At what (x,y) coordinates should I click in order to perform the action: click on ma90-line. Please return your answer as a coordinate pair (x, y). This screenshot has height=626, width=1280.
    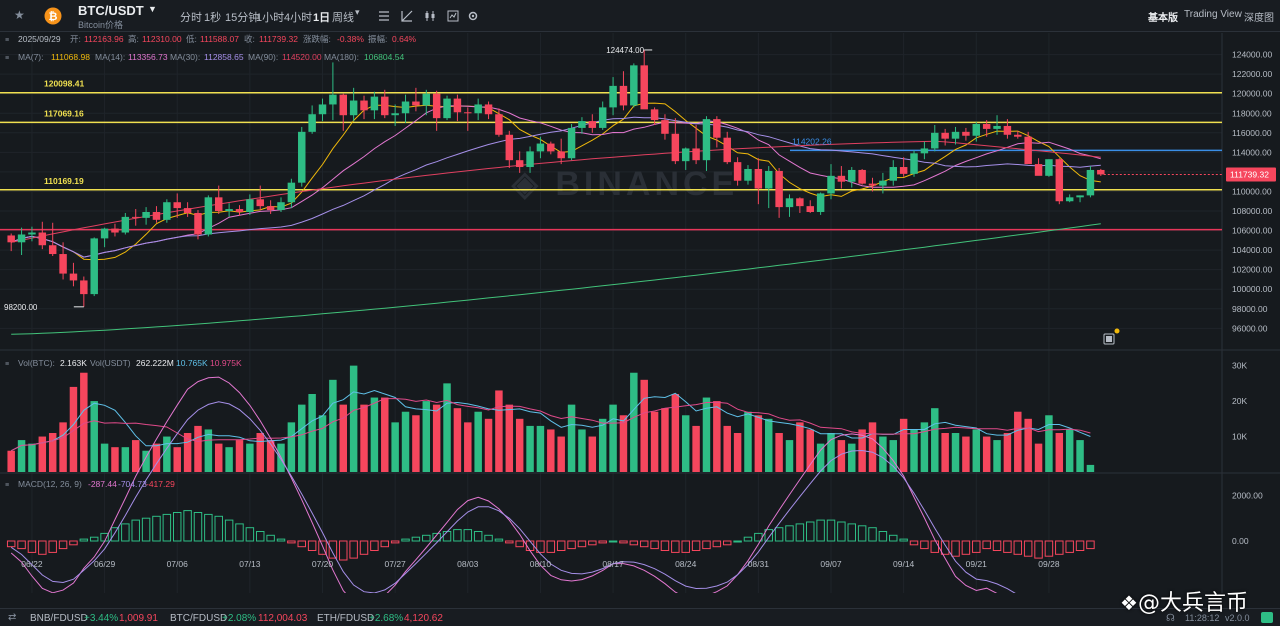
    Looking at the image, I should click on (556, 191).